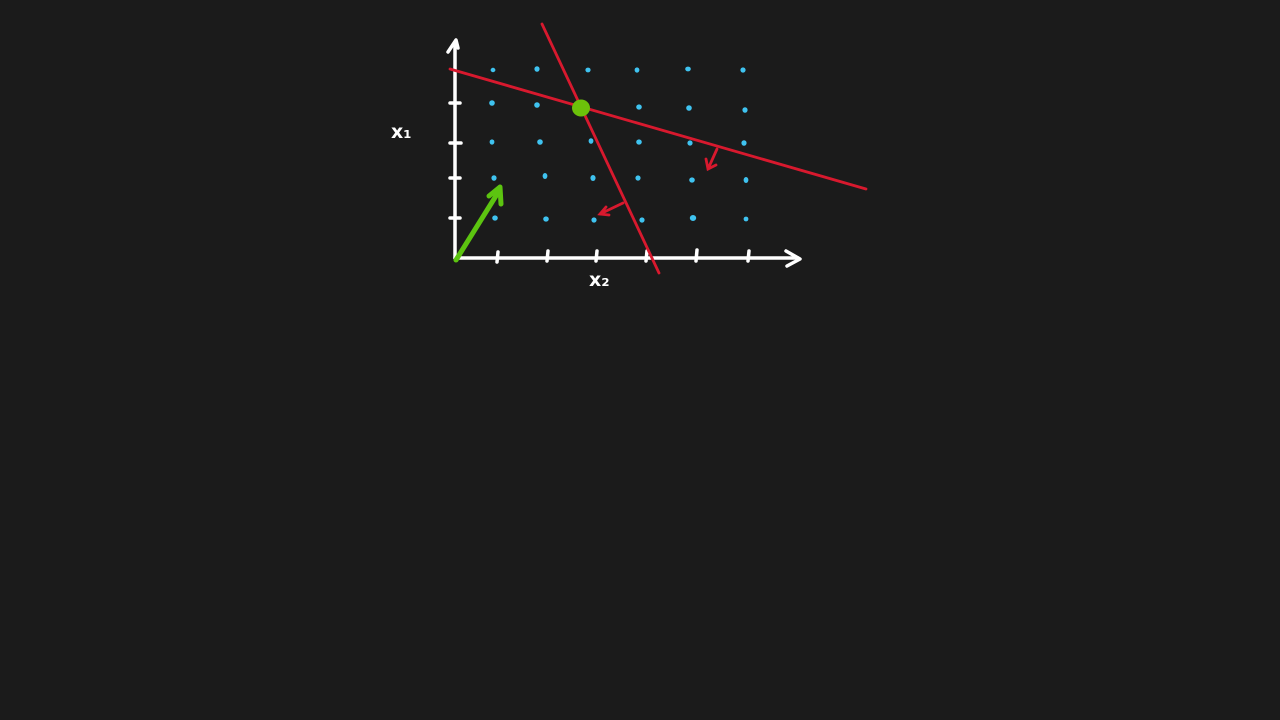  I want to click on constraints, so click(658, 148).